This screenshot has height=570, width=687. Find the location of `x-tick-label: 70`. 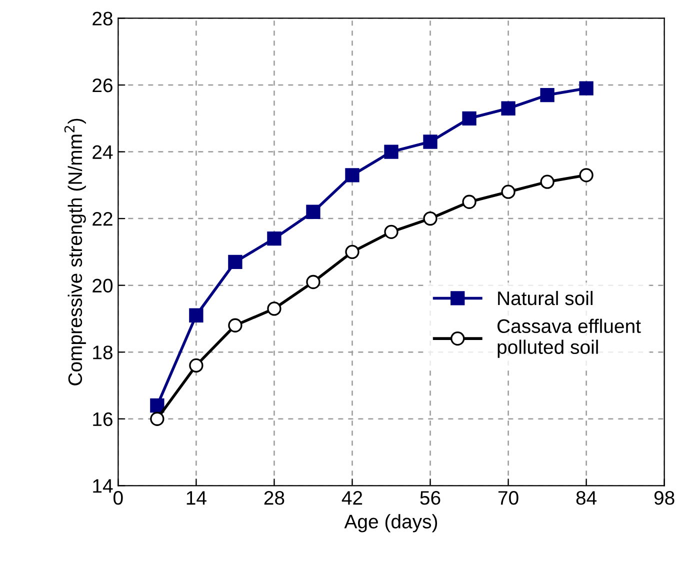

x-tick-label: 70 is located at coordinates (508, 498).